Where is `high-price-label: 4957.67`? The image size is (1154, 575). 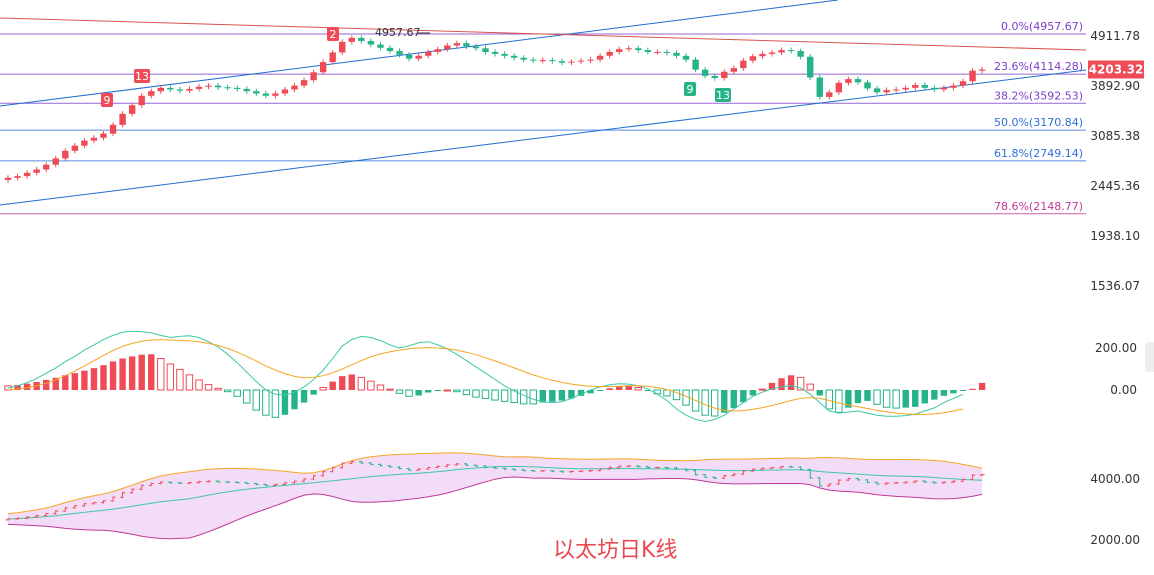 high-price-label: 4957.67 is located at coordinates (398, 32).